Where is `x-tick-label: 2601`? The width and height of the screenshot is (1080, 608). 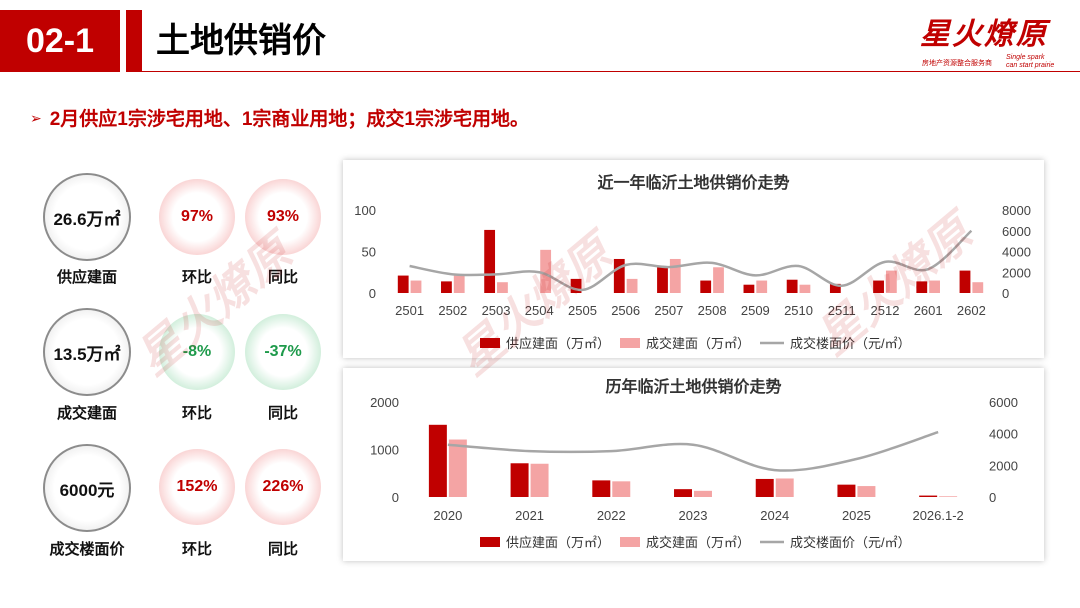
x-tick-label: 2601 is located at coordinates (928, 310).